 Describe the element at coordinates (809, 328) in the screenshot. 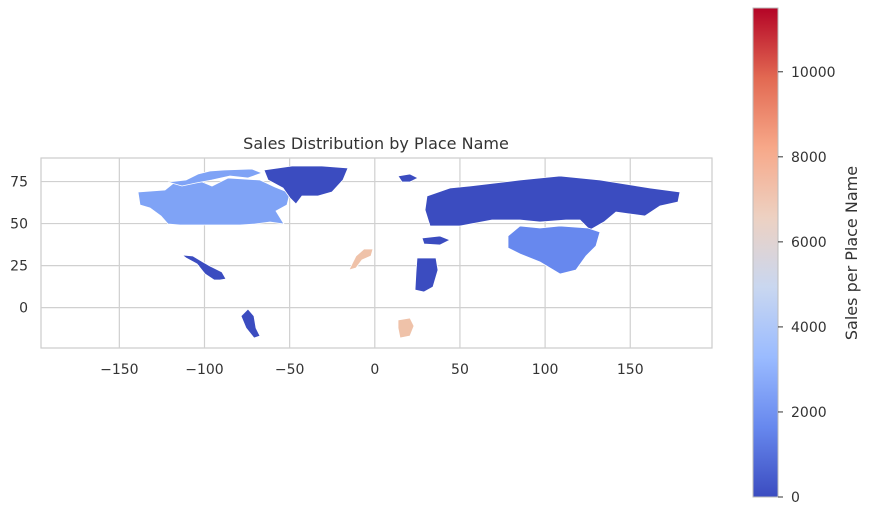

I see `colorbar-tick-label: 4000` at that location.